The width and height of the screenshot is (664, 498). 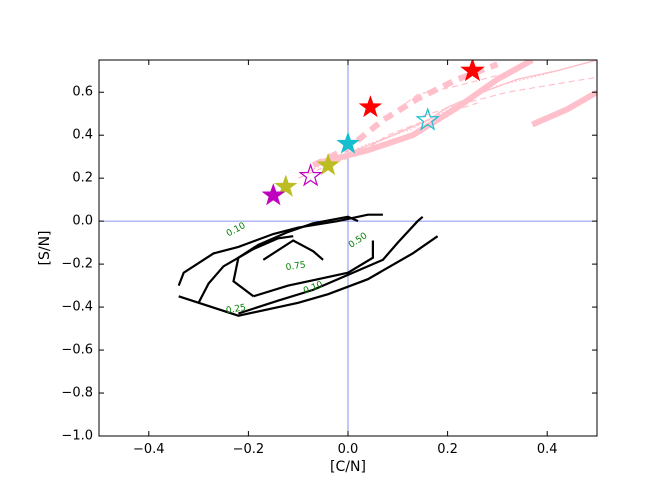 What do you see at coordinates (235, 309) in the screenshot?
I see `contour-level-label: 0.25` at bounding box center [235, 309].